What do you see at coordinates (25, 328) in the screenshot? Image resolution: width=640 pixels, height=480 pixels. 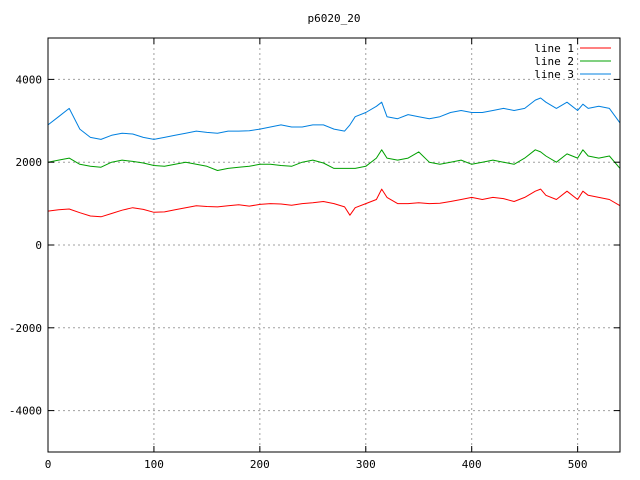 I see `y-tick-label: -2000` at bounding box center [25, 328].